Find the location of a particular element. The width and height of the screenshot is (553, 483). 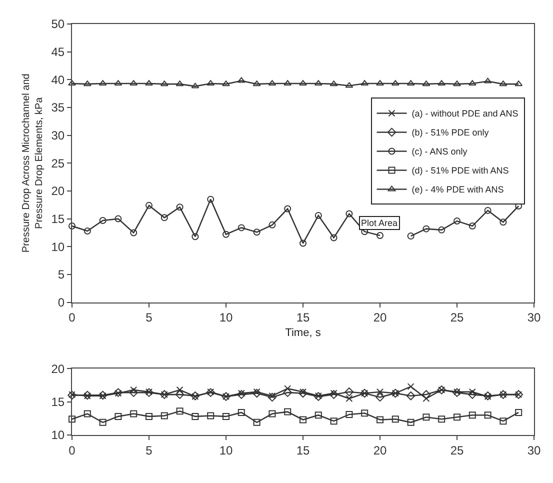

y-tick-label: 40 is located at coordinates (58, 79).